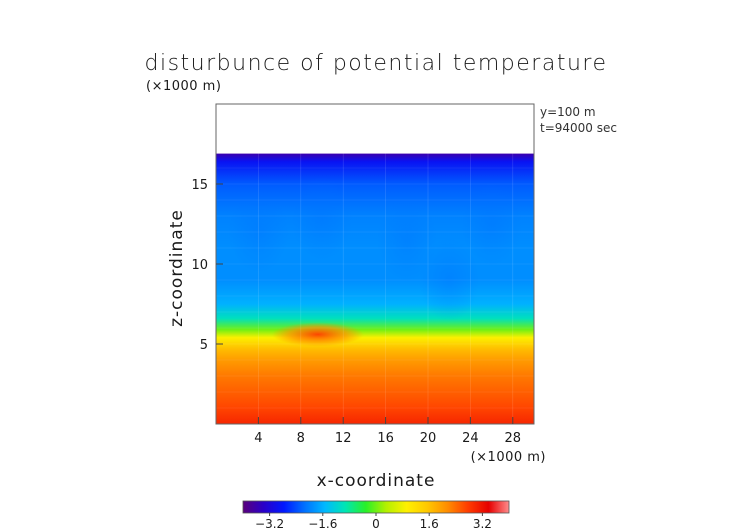 This screenshot has width=752, height=532. What do you see at coordinates (376, 481) in the screenshot?
I see `x-axis-label: x-coordinate` at bounding box center [376, 481].